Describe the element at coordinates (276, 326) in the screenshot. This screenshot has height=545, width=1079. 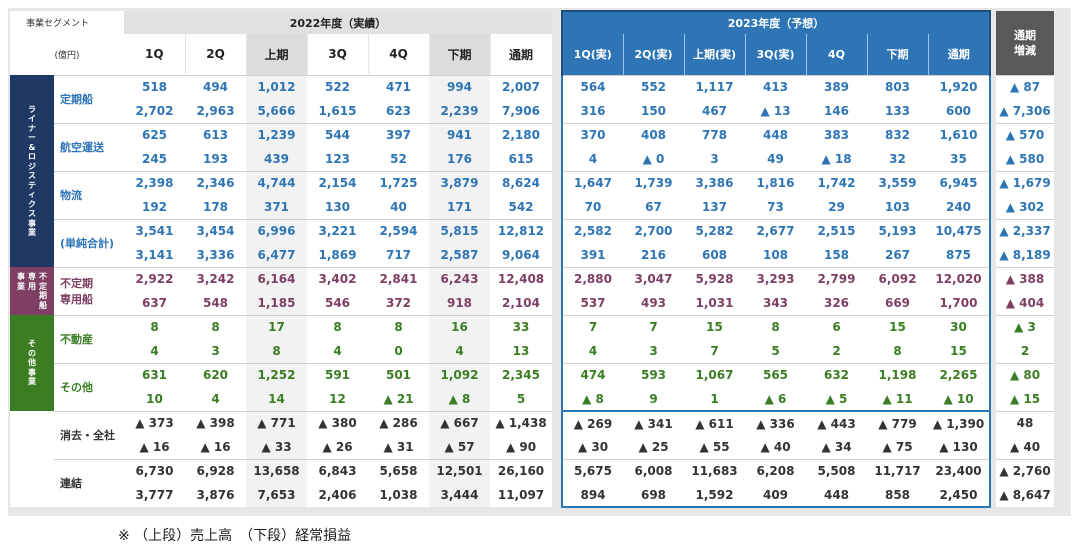
I see `sales-cell: 17` at that location.